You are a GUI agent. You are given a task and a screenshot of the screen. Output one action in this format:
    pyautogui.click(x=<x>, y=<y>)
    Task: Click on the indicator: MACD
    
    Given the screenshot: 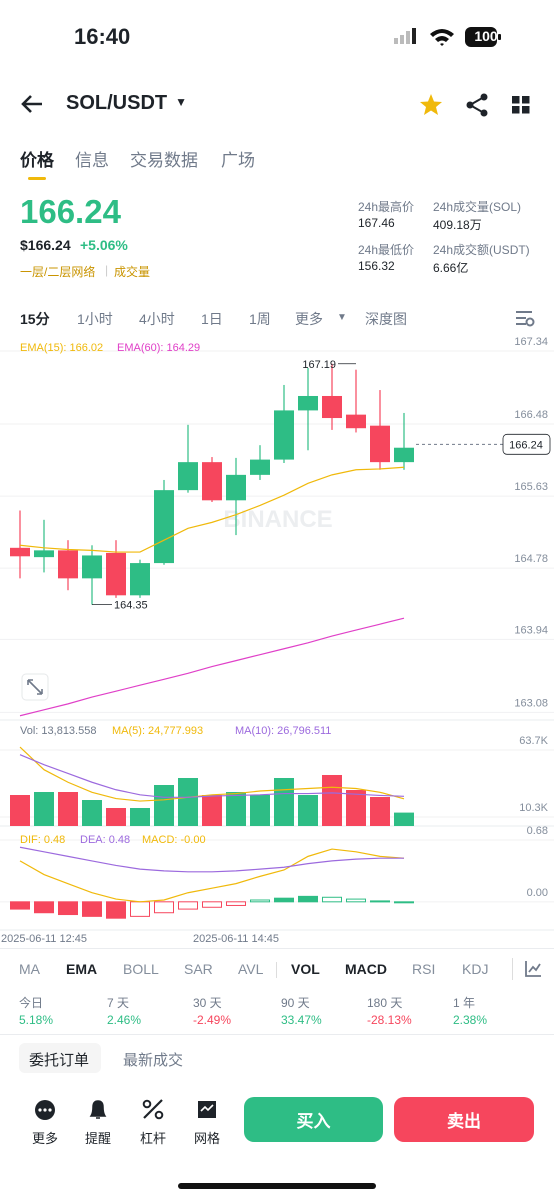 What is the action you would take?
    pyautogui.click(x=366, y=969)
    